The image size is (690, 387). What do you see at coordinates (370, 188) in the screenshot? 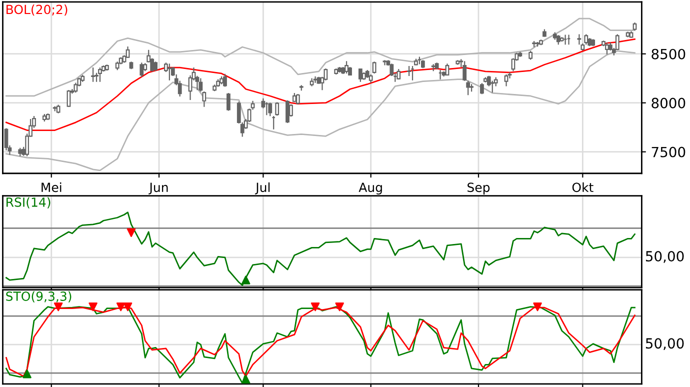
I see `x-tick-label: Aug` at bounding box center [370, 188].